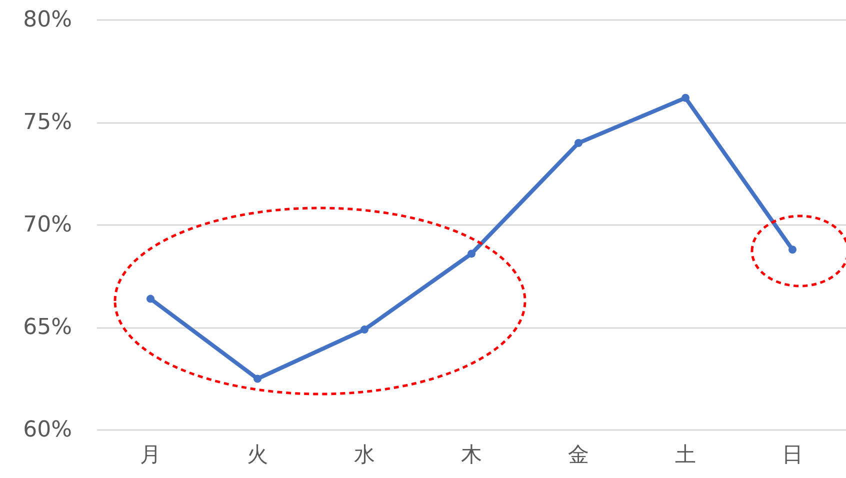 This screenshot has width=846, height=478. Describe the element at coordinates (685, 454) in the screenshot. I see `x-tick-label: 土` at that location.